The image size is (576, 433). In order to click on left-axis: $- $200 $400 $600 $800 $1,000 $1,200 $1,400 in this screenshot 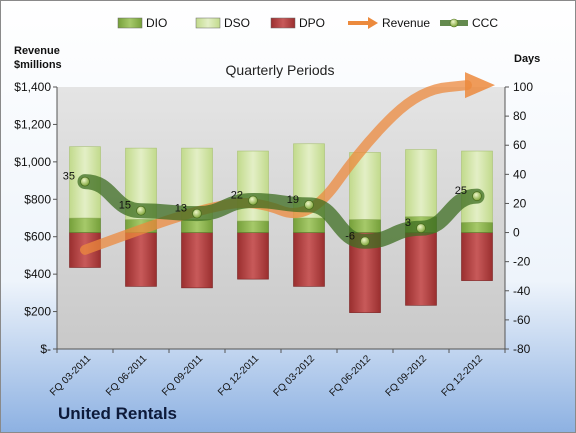, I will do `click(36, 218)`.